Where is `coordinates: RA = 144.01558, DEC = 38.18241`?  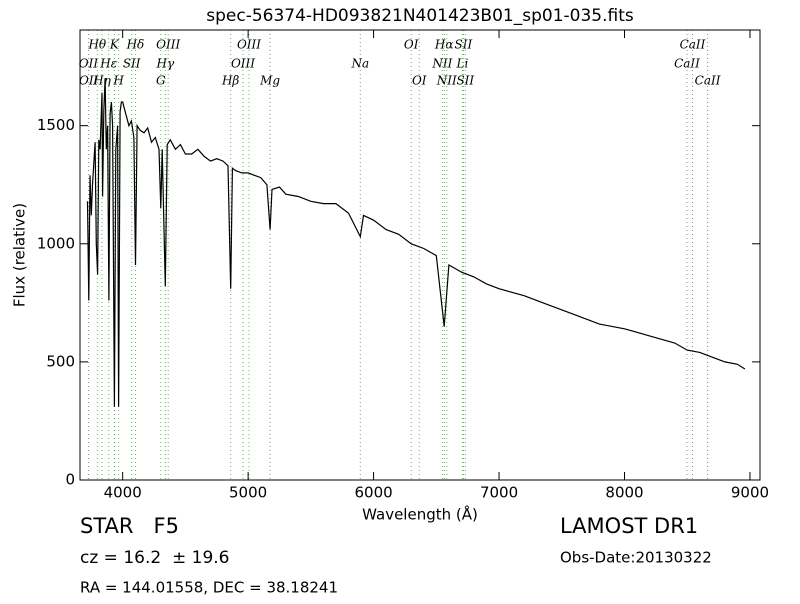
coordinates: RA = 144.01558, DEC = 38.18241 is located at coordinates (209, 588).